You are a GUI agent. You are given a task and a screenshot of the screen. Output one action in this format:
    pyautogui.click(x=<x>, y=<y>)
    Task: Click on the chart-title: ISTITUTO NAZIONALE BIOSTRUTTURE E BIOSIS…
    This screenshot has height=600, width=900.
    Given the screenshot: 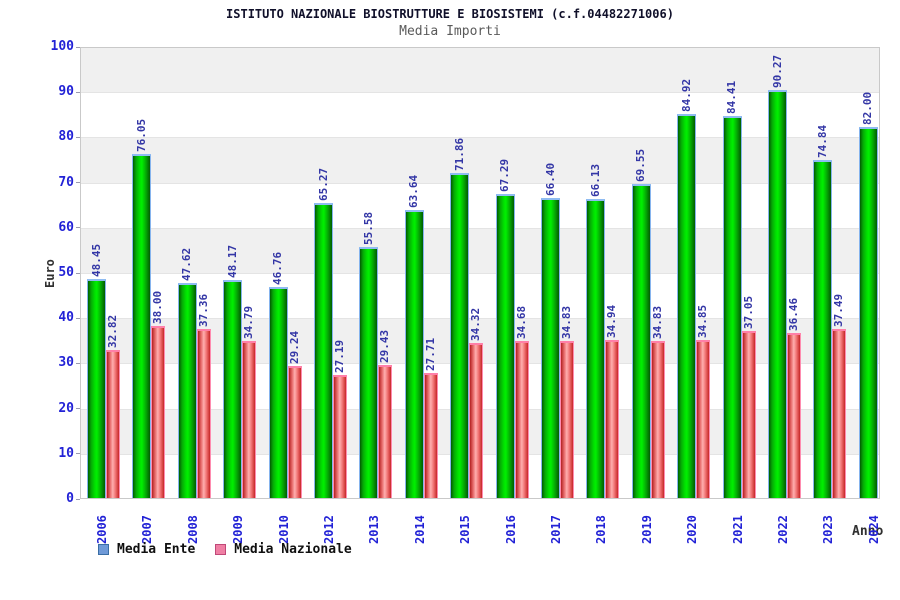 What is the action you would take?
    pyautogui.click(x=450, y=14)
    